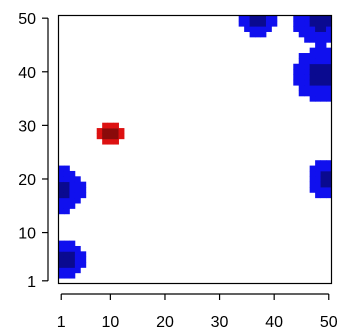 The width and height of the screenshot is (341, 331). Describe the element at coordinates (329, 322) in the screenshot. I see `x-tick-label: 50` at that location.